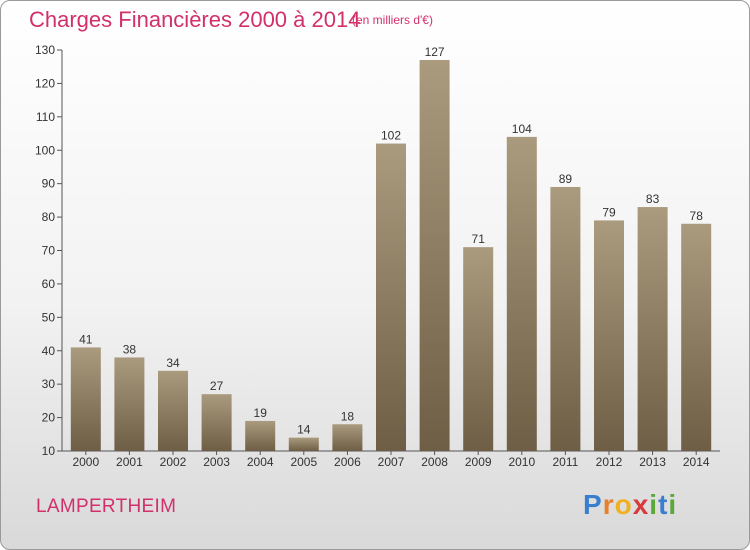 This screenshot has width=750, height=550. Describe the element at coordinates (49, 384) in the screenshot. I see `y-tick-label: 30` at that location.